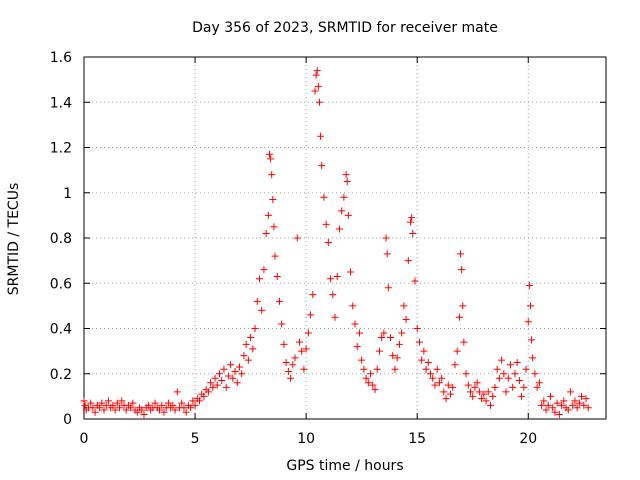 The image size is (640, 480). I want to click on x-tick-label: 0, so click(84, 439).